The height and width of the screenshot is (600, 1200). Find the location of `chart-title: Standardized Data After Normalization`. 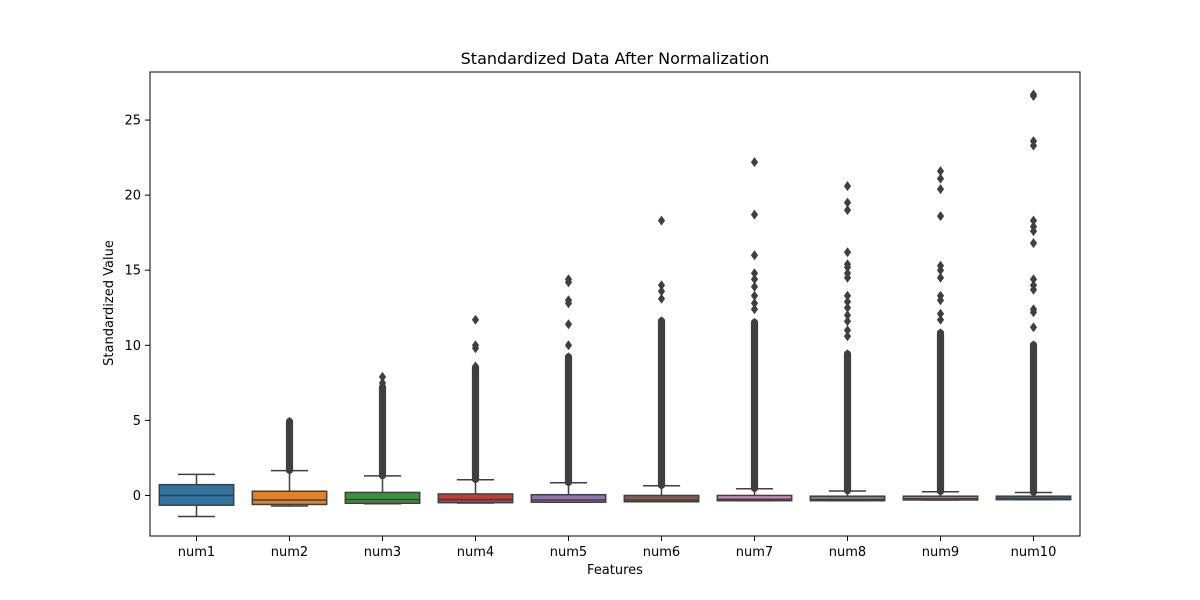

chart-title: Standardized Data After Normalization is located at coordinates (615, 58).